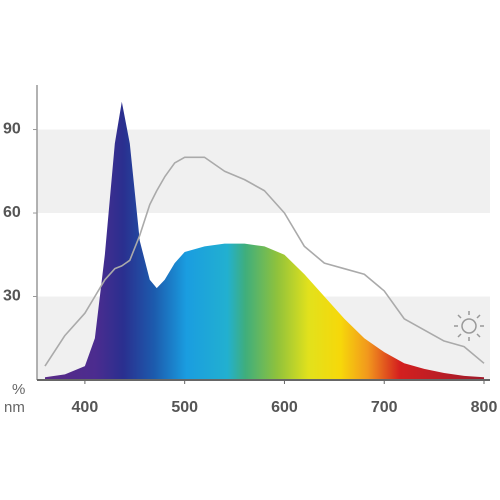  Describe the element at coordinates (12, 296) in the screenshot. I see `y-tick-label: 30` at that location.